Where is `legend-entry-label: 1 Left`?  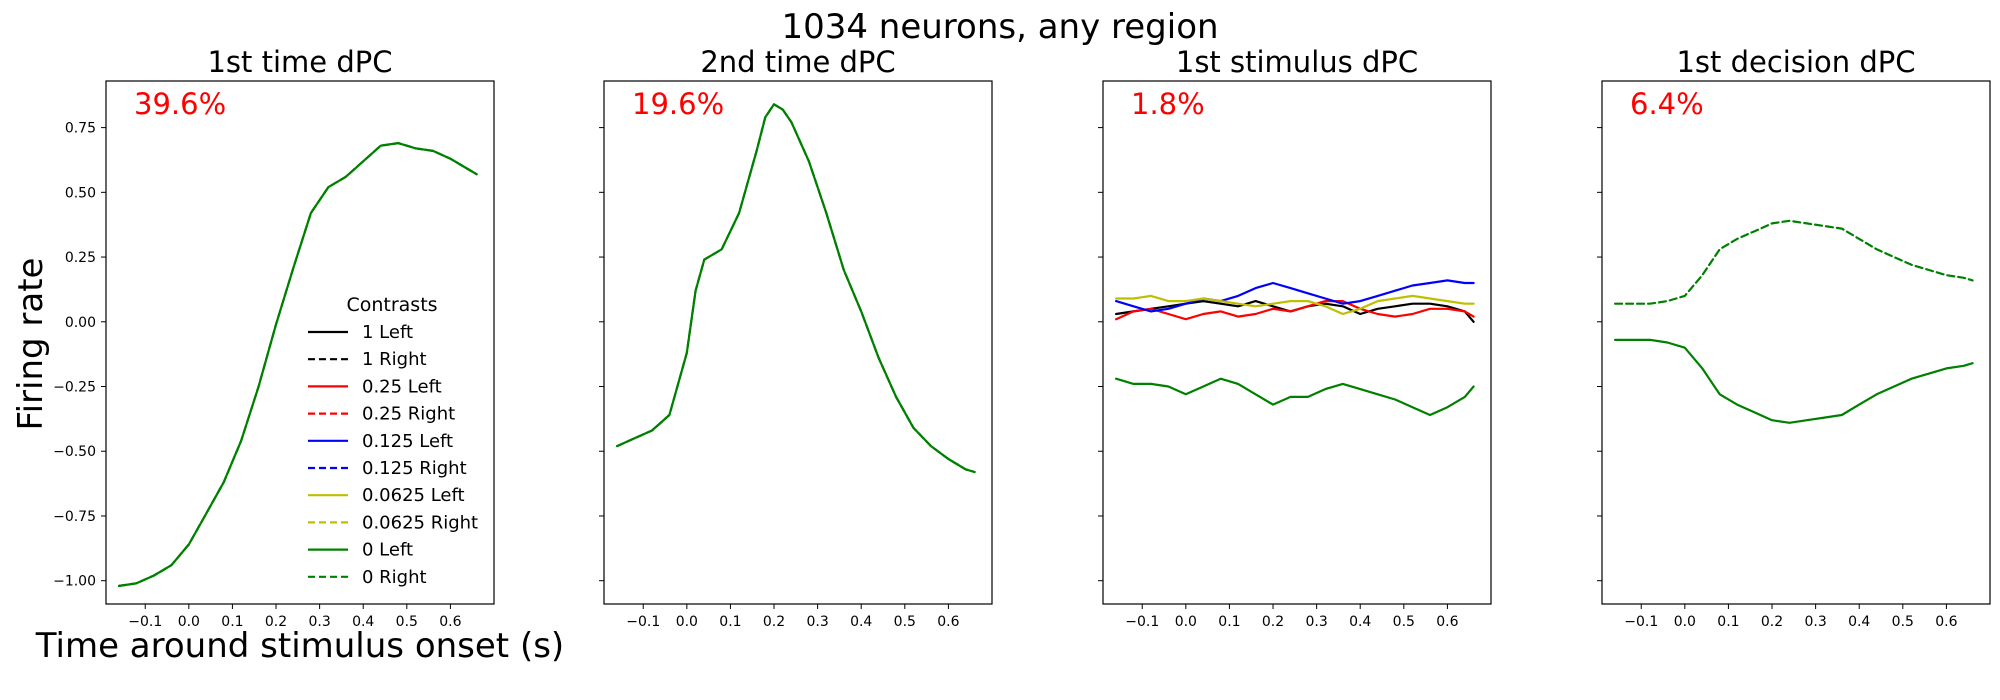
legend-entry-label: 1 Left is located at coordinates (387, 332).